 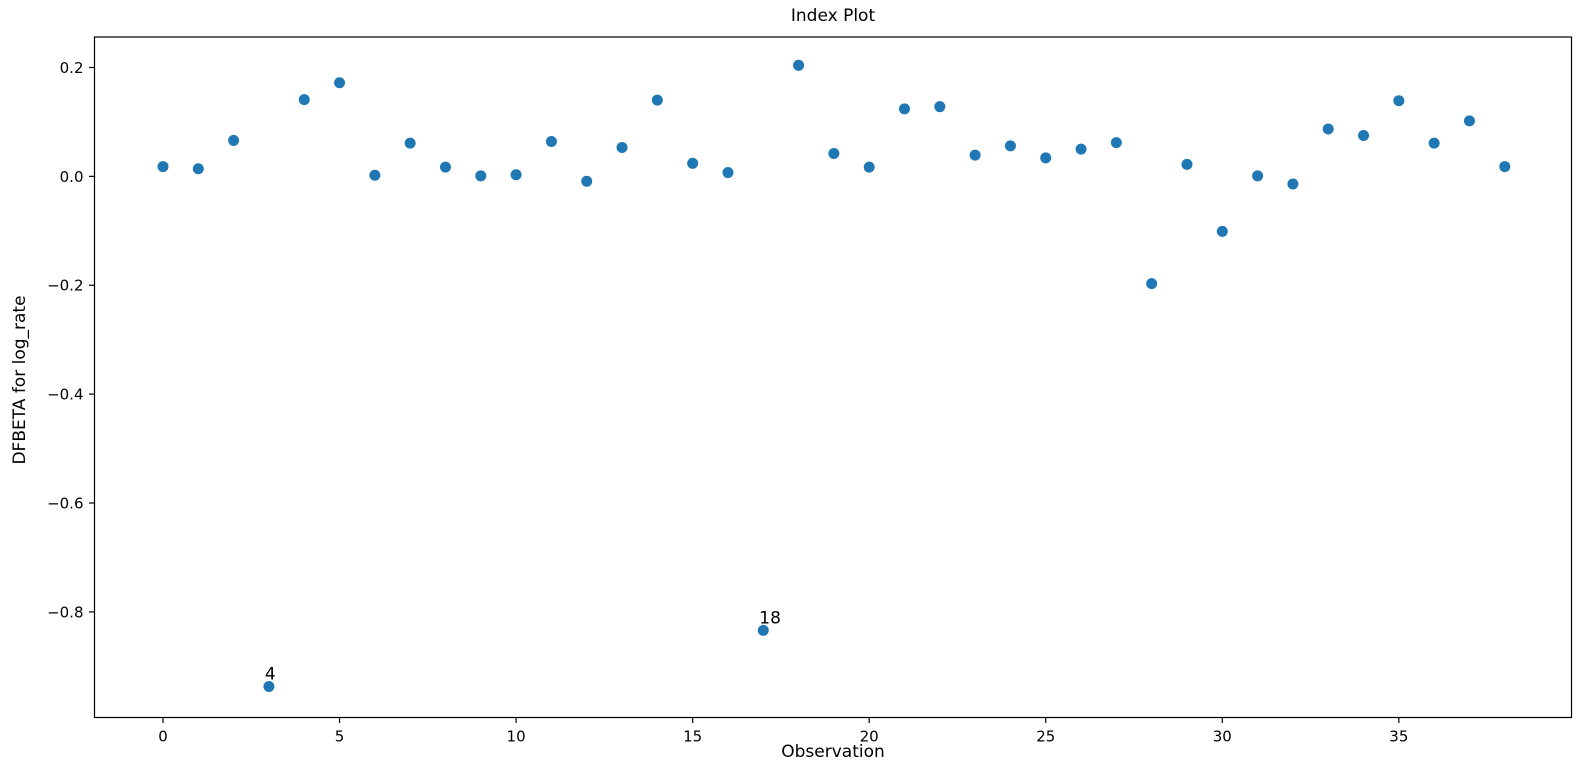 What do you see at coordinates (692, 737) in the screenshot?
I see `x-tick-label: 15` at bounding box center [692, 737].